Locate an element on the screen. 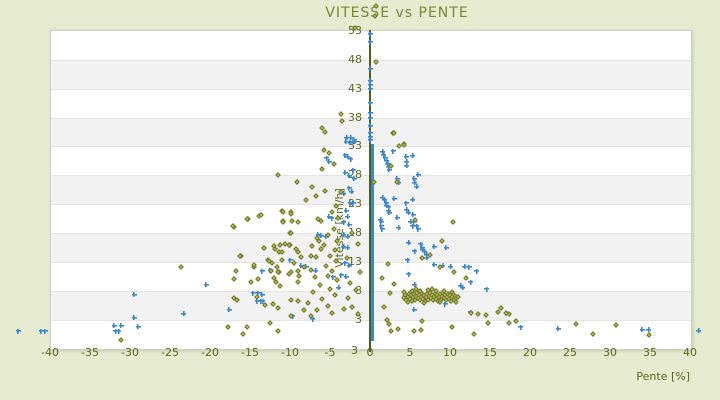 The height and width of the screenshot is (400, 720). x-tick-label: -5 is located at coordinates (330, 352).